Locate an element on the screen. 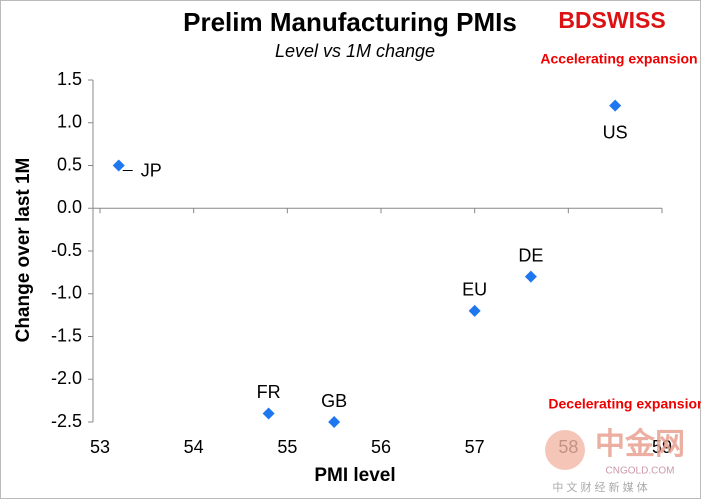 Image resolution: width=701 pixels, height=499 pixels. y-tick-label: -2.0 is located at coordinates (66, 378).